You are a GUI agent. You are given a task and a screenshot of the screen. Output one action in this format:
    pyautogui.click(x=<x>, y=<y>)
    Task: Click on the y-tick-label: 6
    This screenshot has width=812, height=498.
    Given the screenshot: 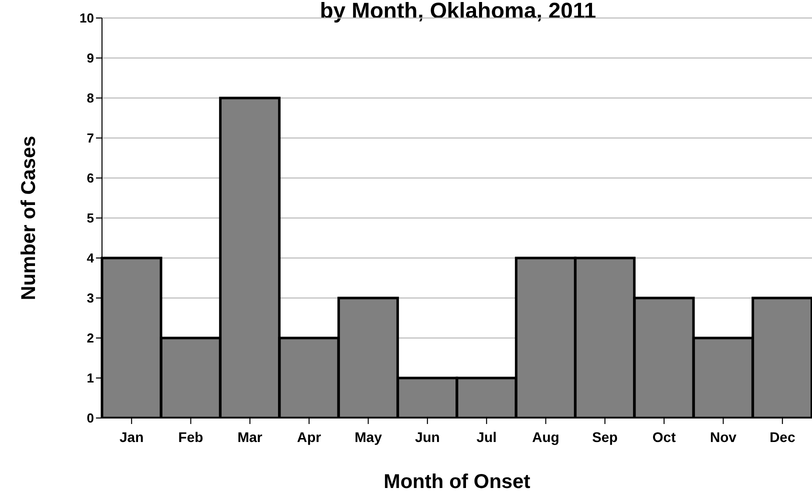 What is the action you would take?
    pyautogui.click(x=90, y=178)
    